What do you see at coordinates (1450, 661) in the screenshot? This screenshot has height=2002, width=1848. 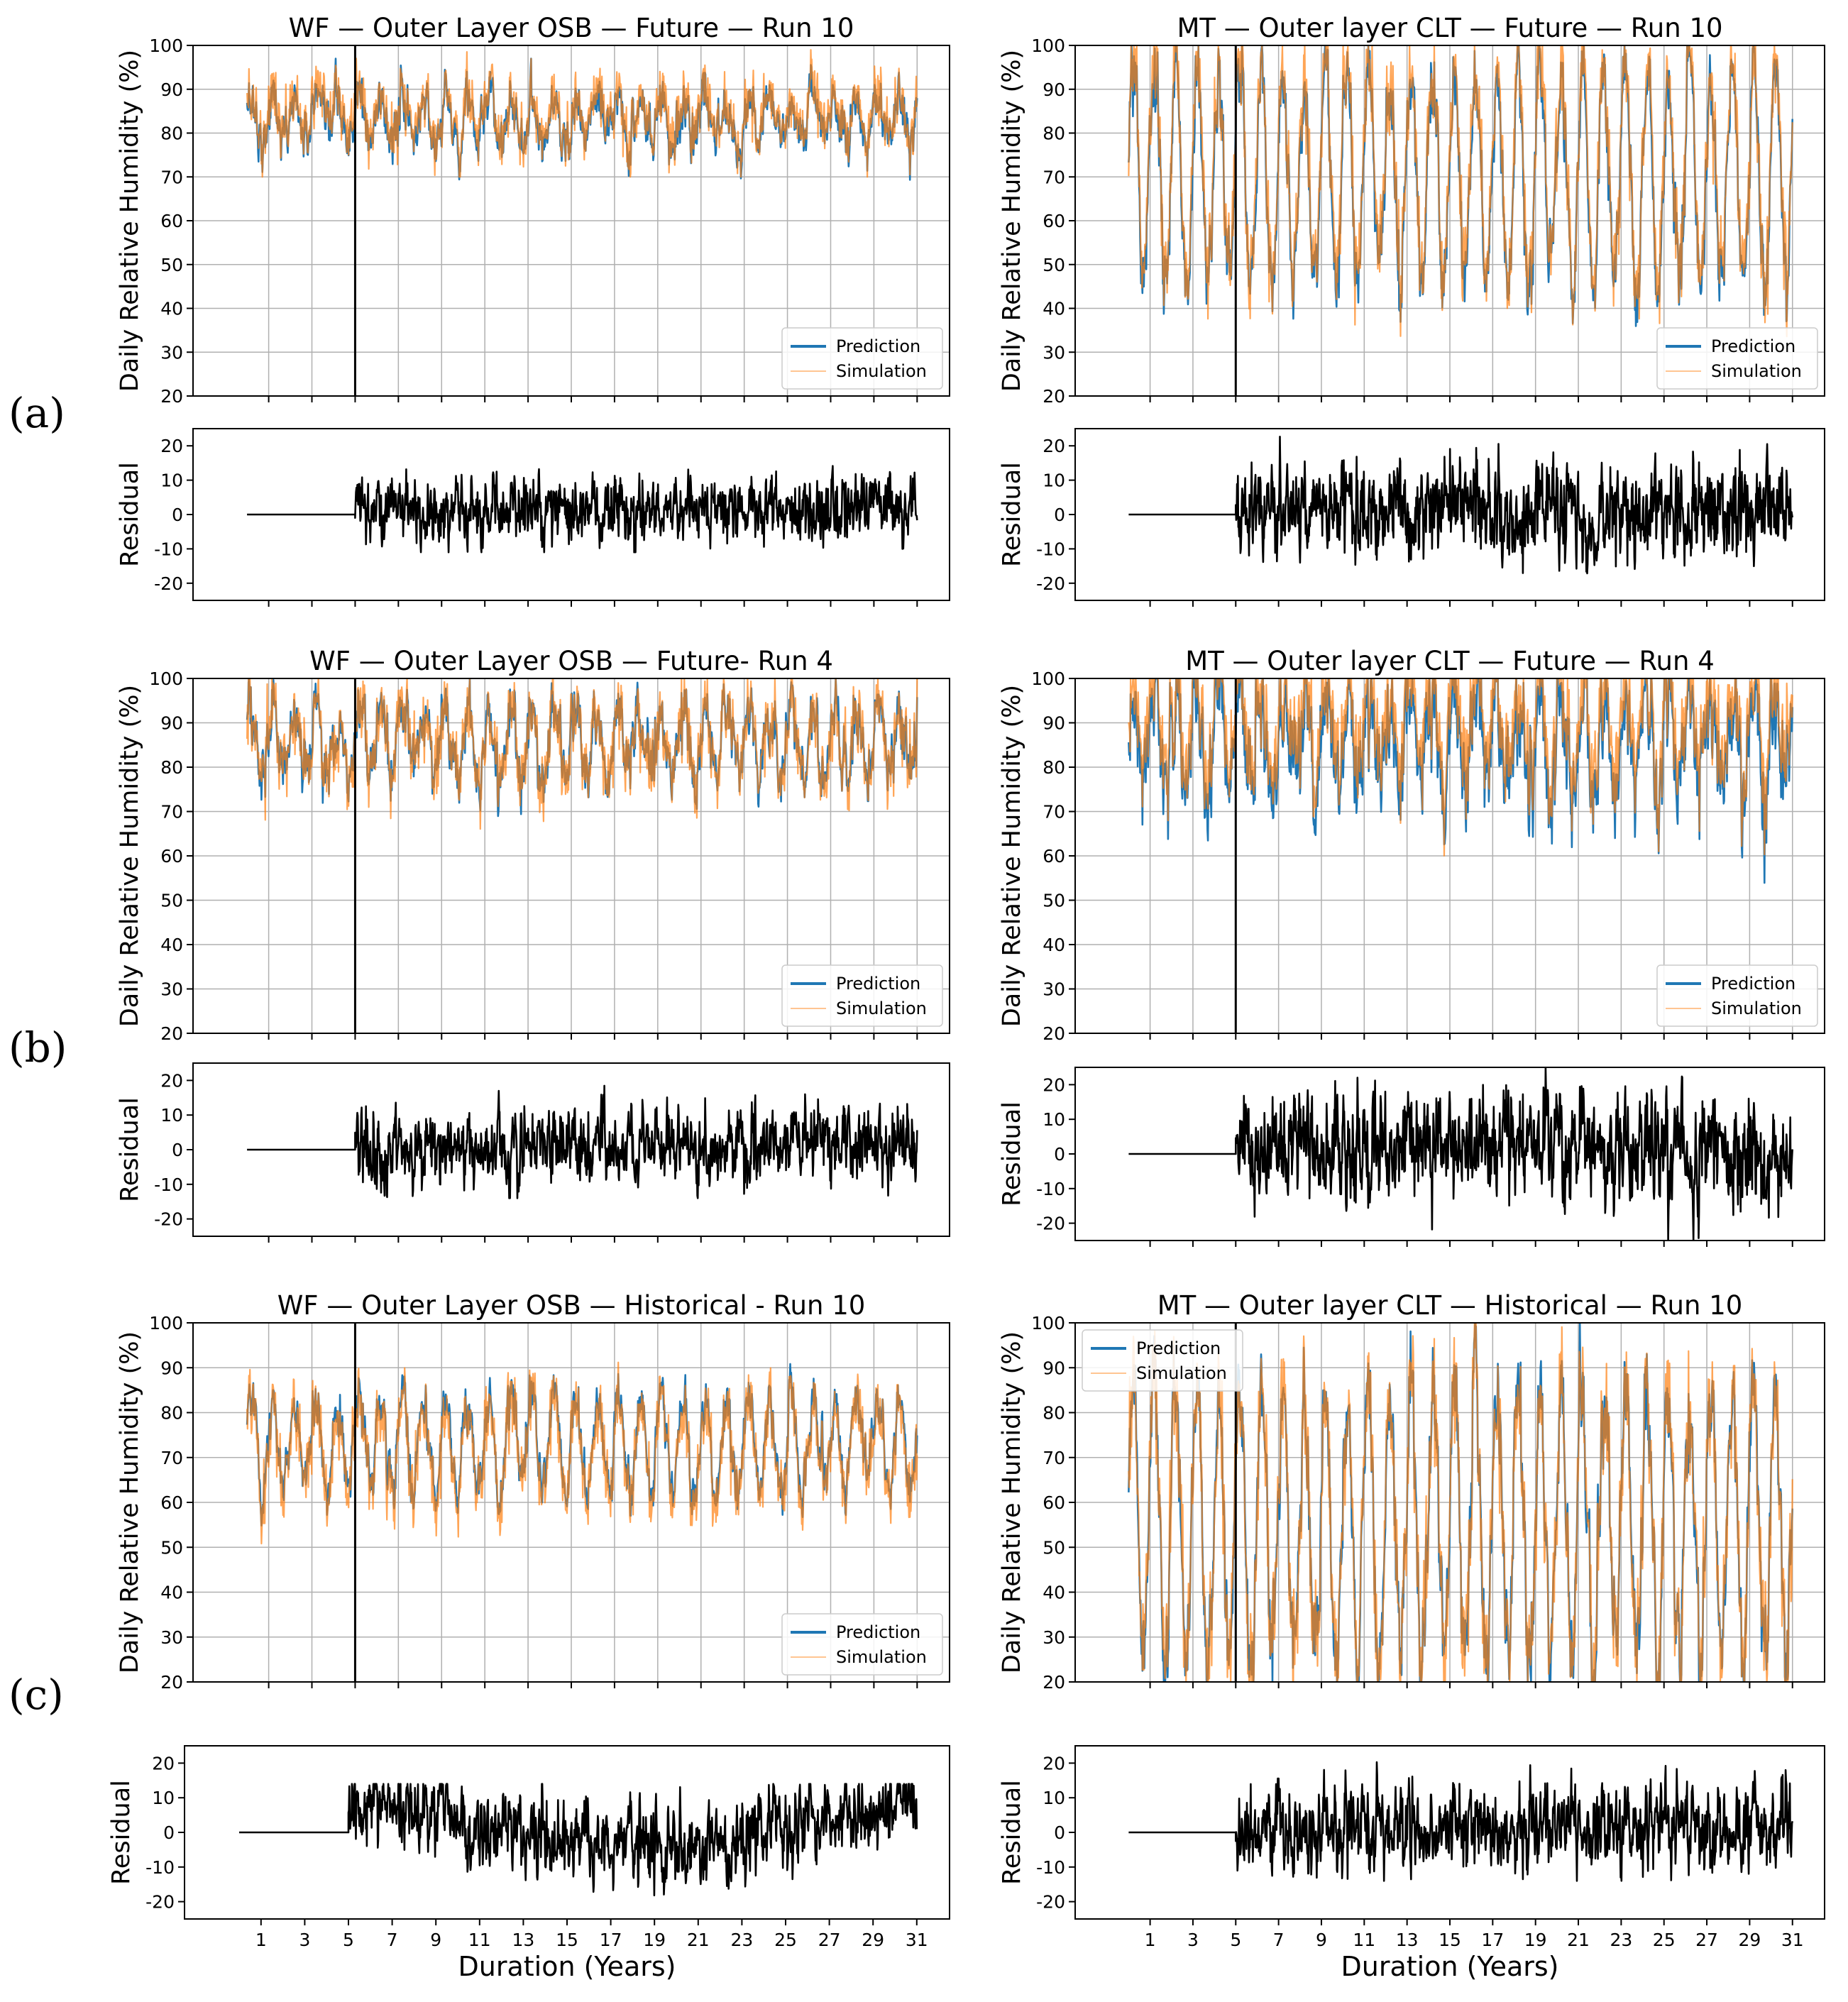 I see `chart-title: MT — Outer layer CLT — Future — Run 4` at bounding box center [1450, 661].